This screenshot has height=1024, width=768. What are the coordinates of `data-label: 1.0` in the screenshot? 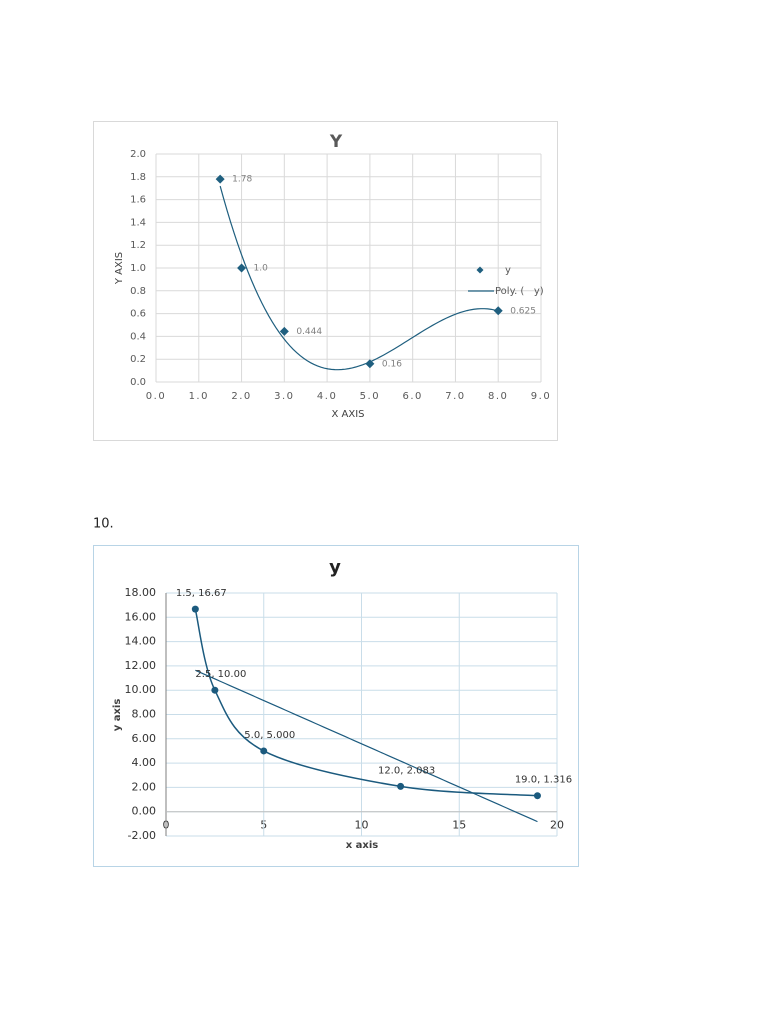 It's located at (261, 269).